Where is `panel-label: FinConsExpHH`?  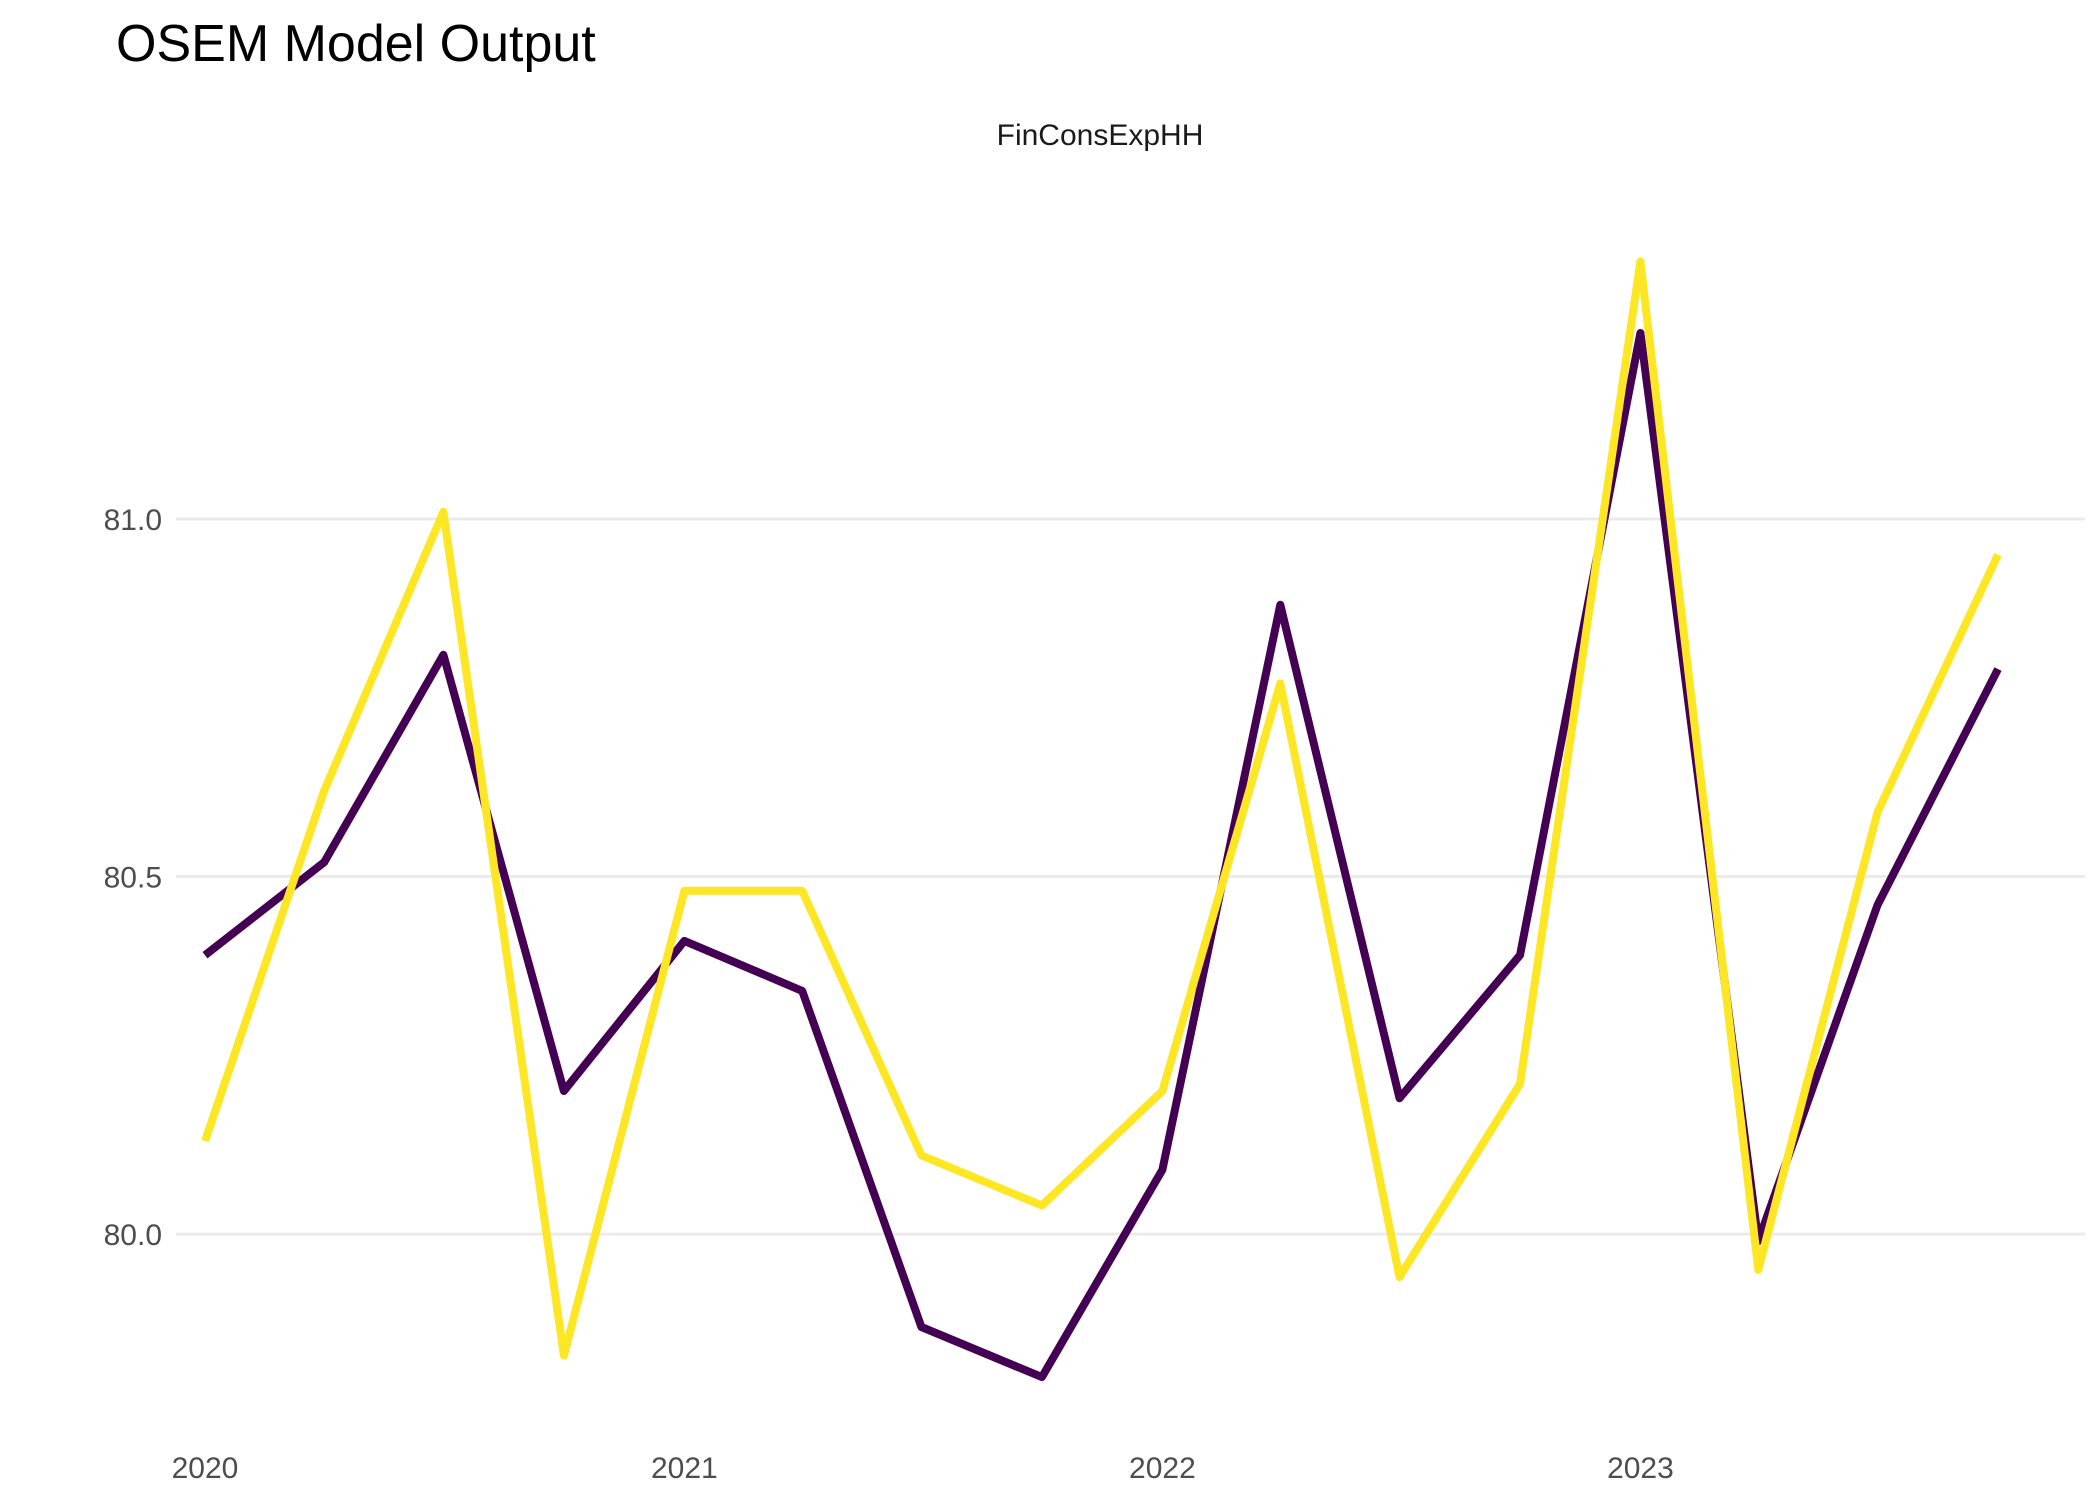
panel-label: FinConsExpHH is located at coordinates (1100, 135).